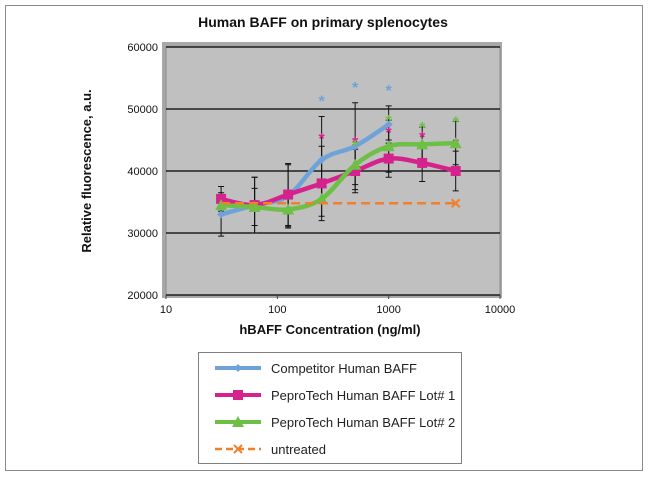  What do you see at coordinates (142, 48) in the screenshot?
I see `y-tick-label: 60000` at bounding box center [142, 48].